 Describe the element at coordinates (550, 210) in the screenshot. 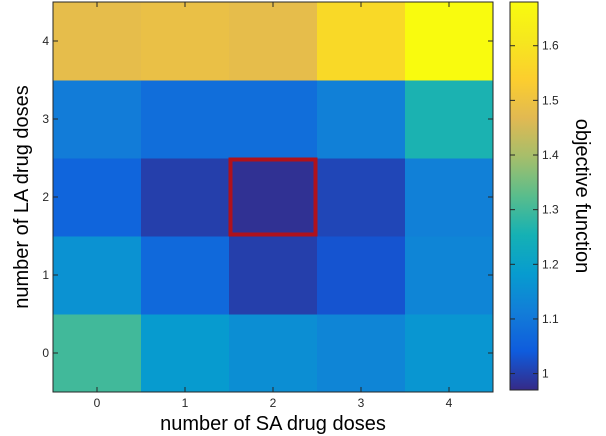

I see `colorbar-tick-label: 1.3` at that location.